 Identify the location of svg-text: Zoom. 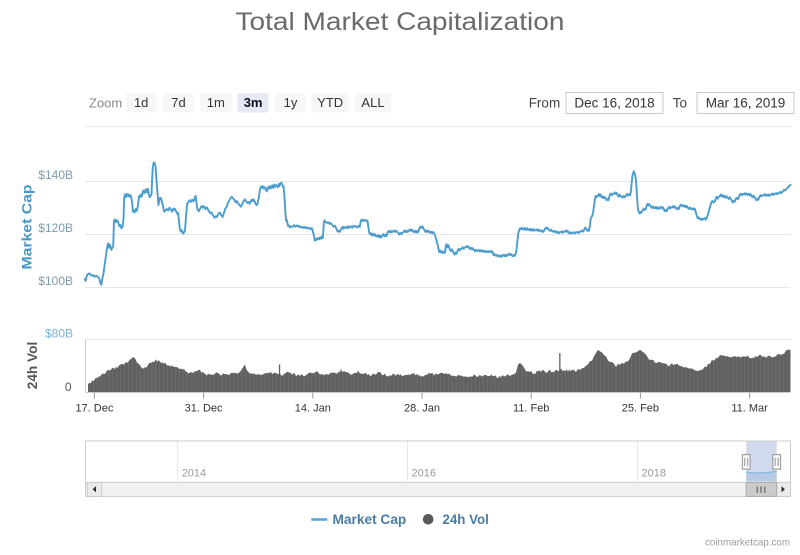
(105, 103).